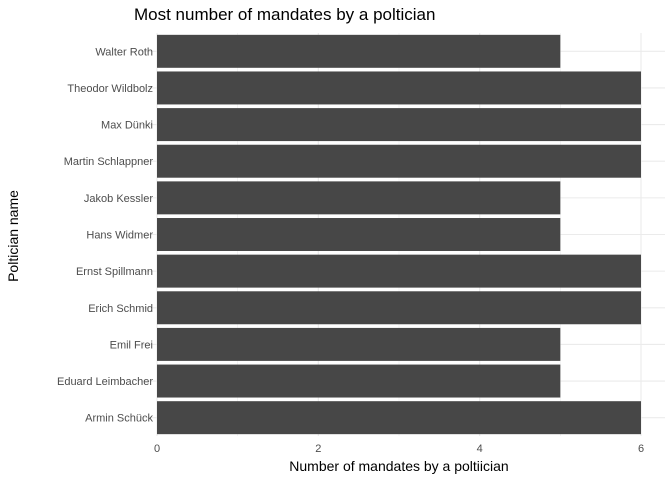  I want to click on y-tick-label: Armin Schück, so click(119, 419).